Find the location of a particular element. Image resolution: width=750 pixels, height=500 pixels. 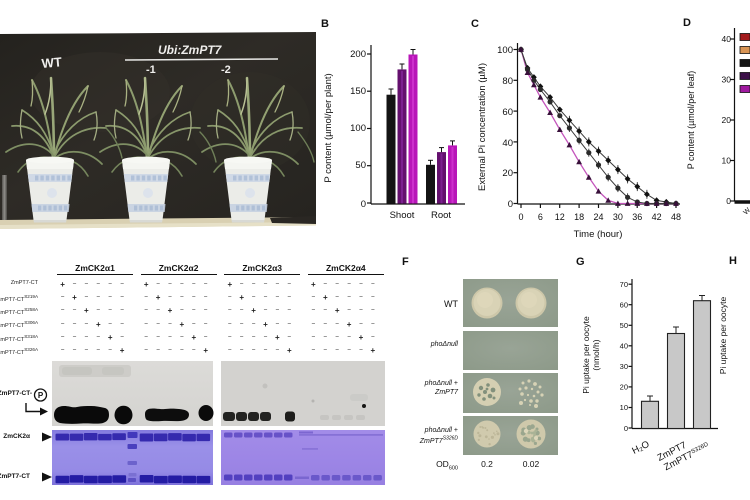

svg-text: P is located at coordinates (41, 395).